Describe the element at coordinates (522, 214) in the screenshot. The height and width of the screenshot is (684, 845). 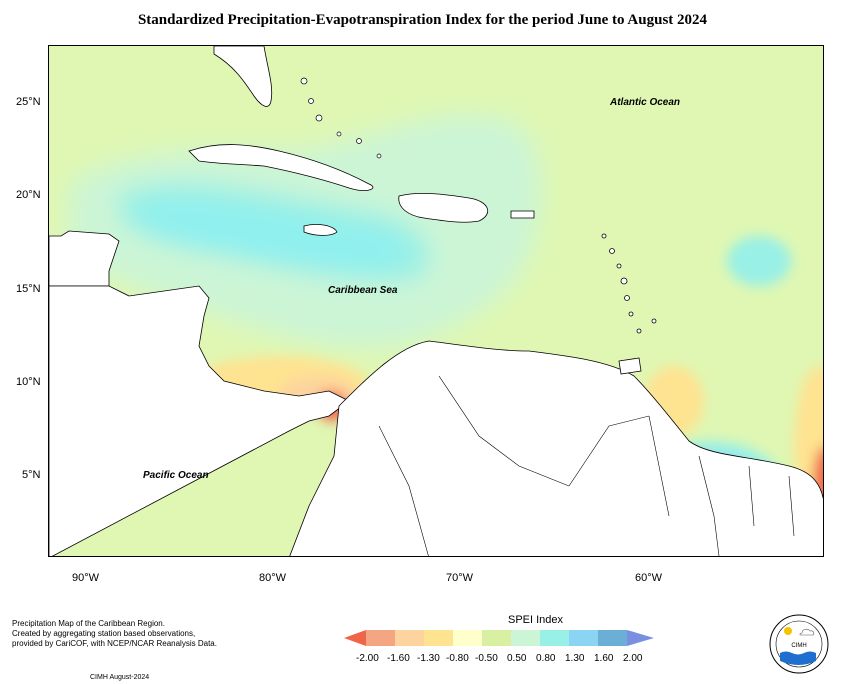
I see `puerto-rico` at that location.